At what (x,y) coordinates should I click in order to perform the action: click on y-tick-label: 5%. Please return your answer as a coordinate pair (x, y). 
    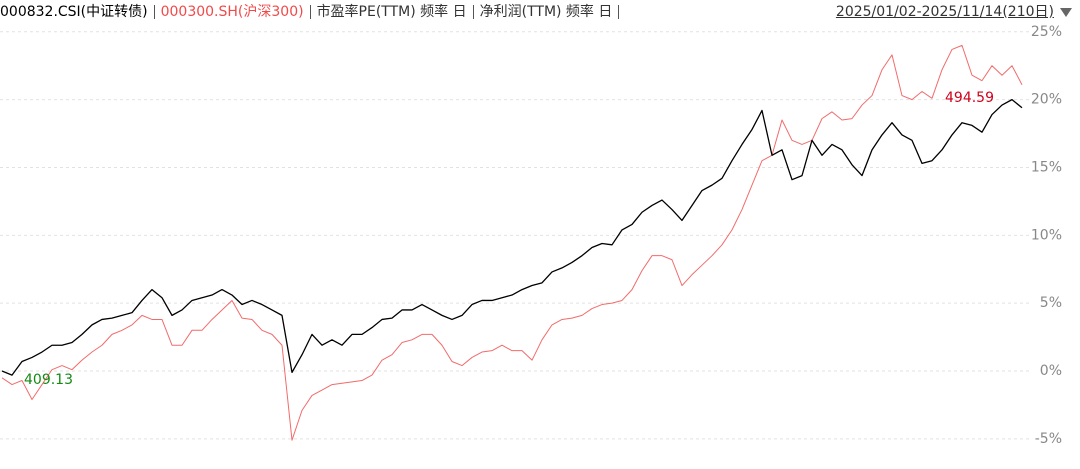
    Looking at the image, I should click on (1051, 303).